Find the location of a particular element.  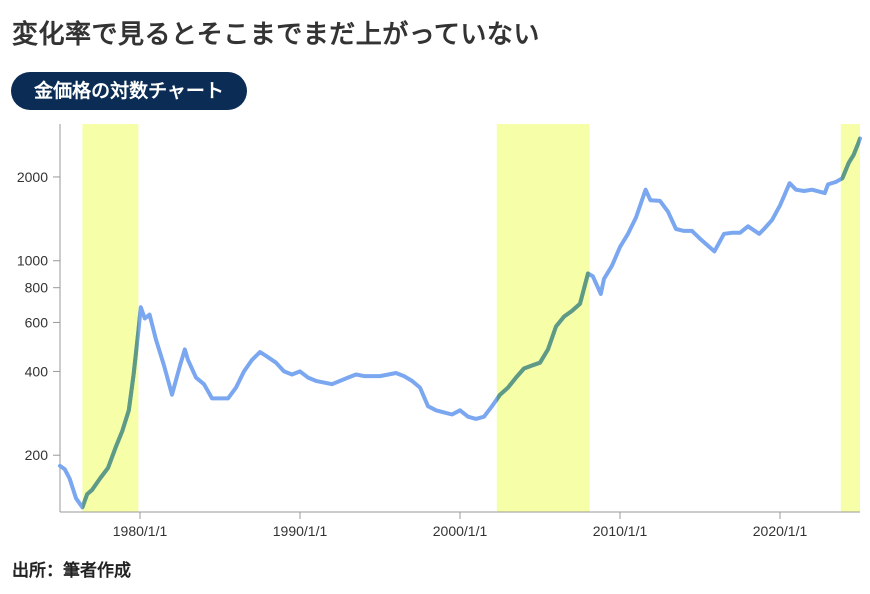

x-tick-label: 1990/1/1 is located at coordinates (300, 531).